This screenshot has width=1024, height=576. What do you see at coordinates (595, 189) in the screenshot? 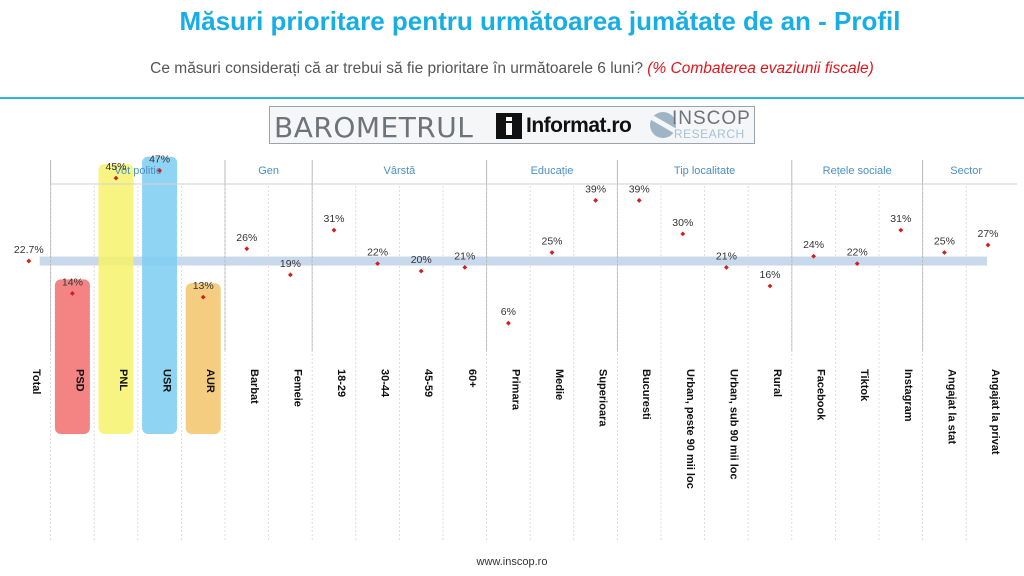
I see `value-label-superioara: 39%` at bounding box center [595, 189].